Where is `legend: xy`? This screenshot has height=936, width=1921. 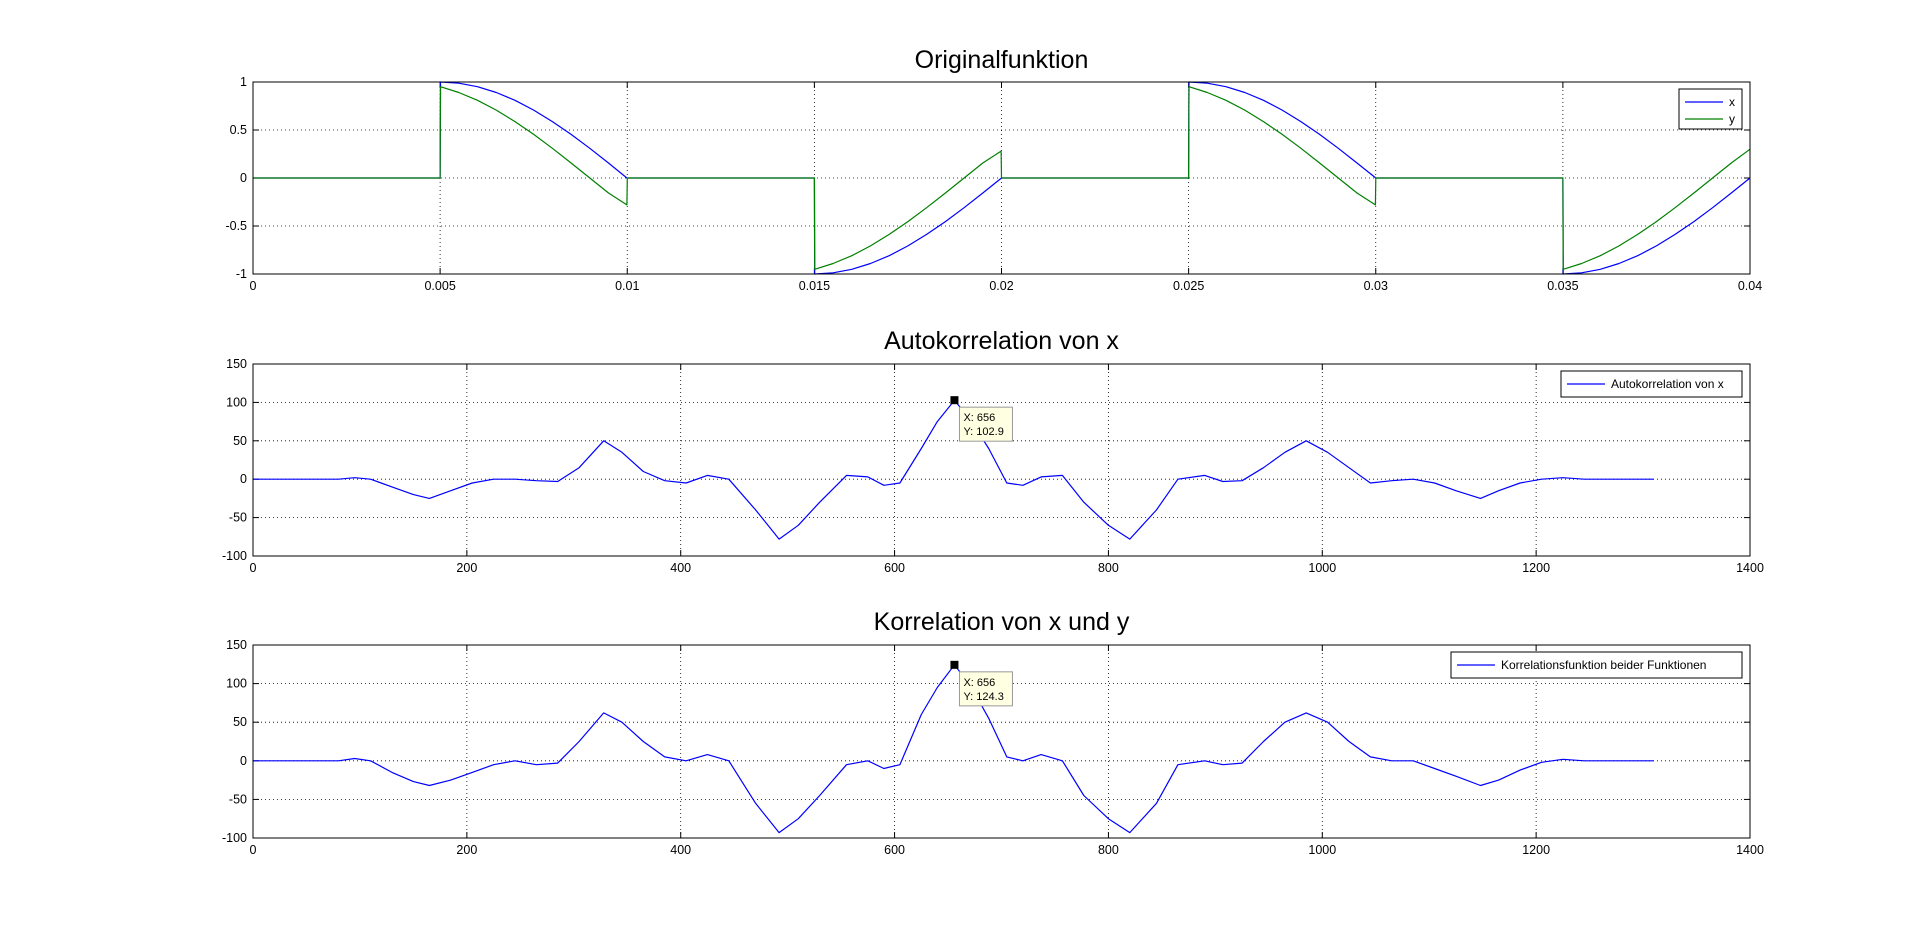 legend: xy is located at coordinates (1710, 109).